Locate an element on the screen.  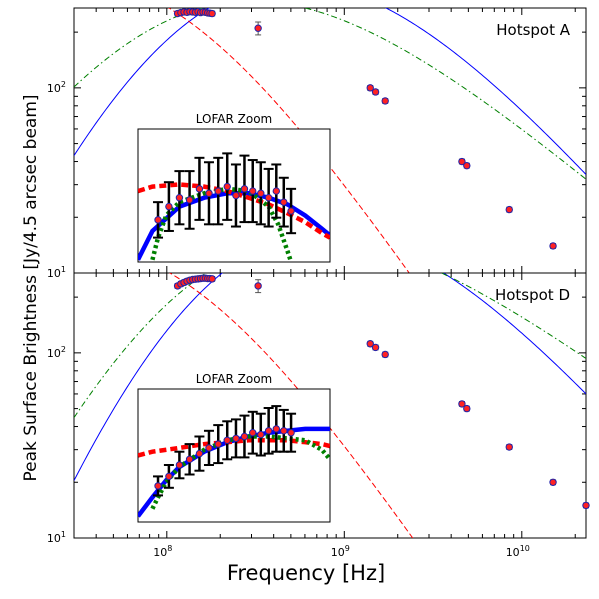
x-tick-label: 10¹⁰ is located at coordinates (518, 551).